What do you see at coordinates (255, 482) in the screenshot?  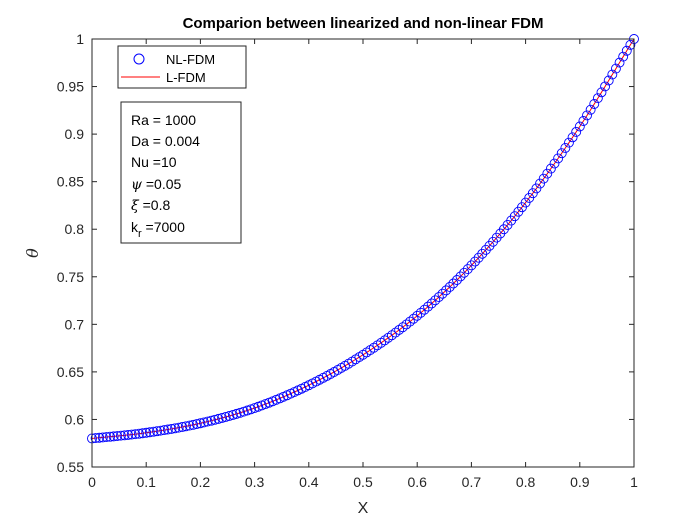 I see `x-tick-label: 0.3` at bounding box center [255, 482].